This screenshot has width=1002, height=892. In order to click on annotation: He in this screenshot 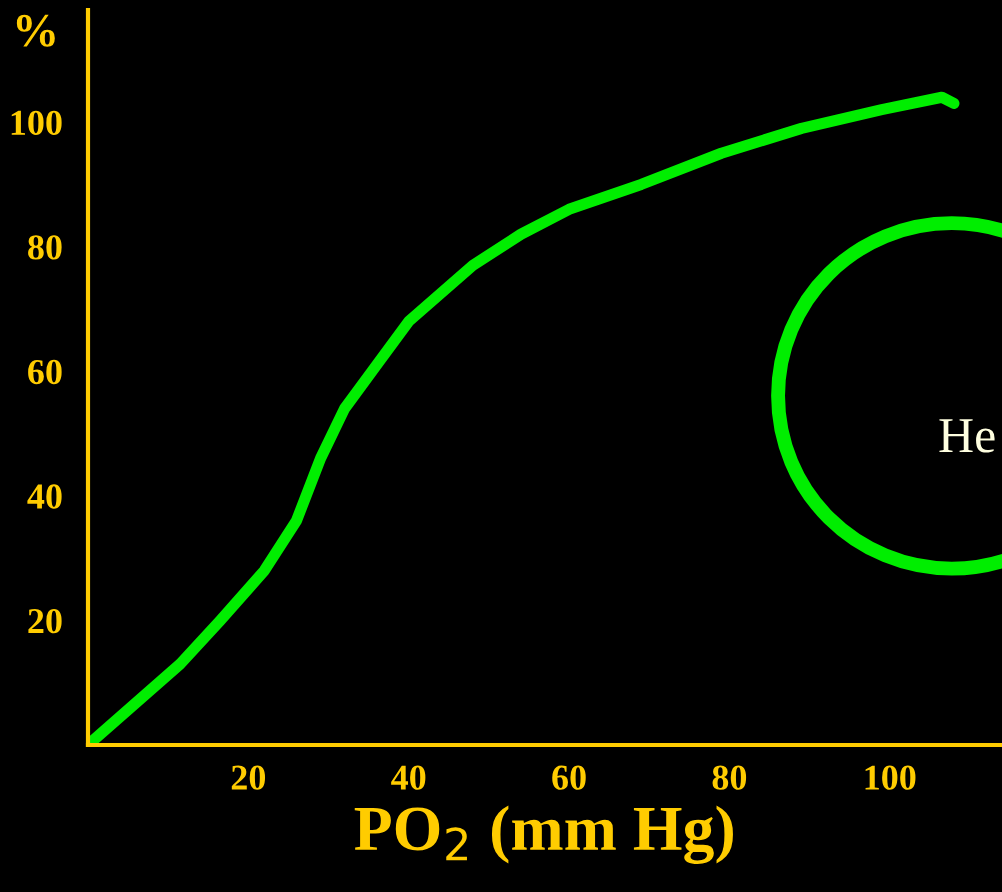, I will do `click(967, 436)`.